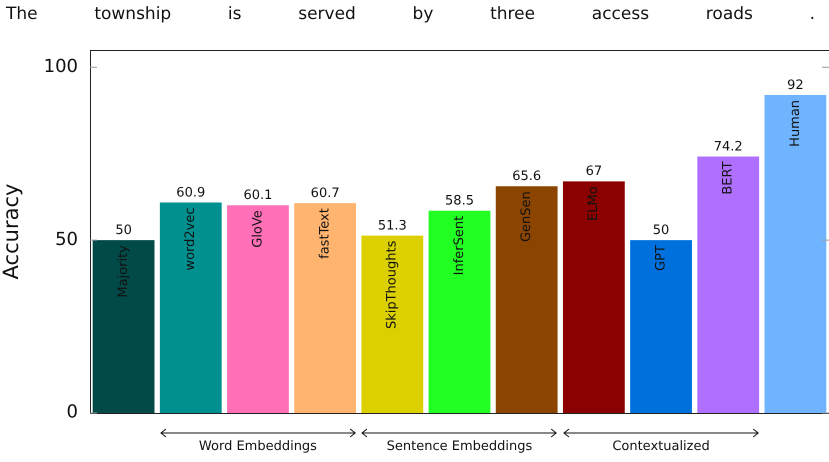 The height and width of the screenshot is (462, 829). I want to click on x-tick-label: InferSent, so click(459, 246).